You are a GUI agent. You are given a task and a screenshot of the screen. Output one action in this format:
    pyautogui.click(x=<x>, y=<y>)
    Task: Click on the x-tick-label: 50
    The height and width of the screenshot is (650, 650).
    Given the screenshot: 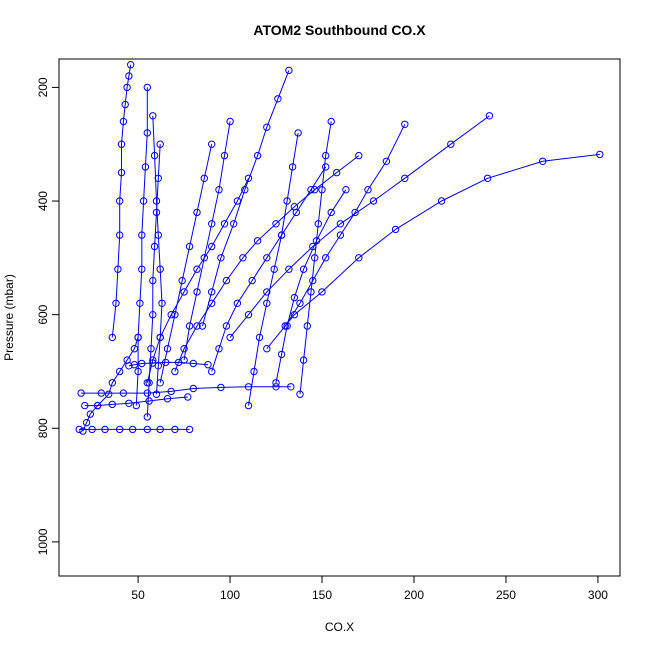 What is the action you would take?
    pyautogui.click(x=138, y=595)
    